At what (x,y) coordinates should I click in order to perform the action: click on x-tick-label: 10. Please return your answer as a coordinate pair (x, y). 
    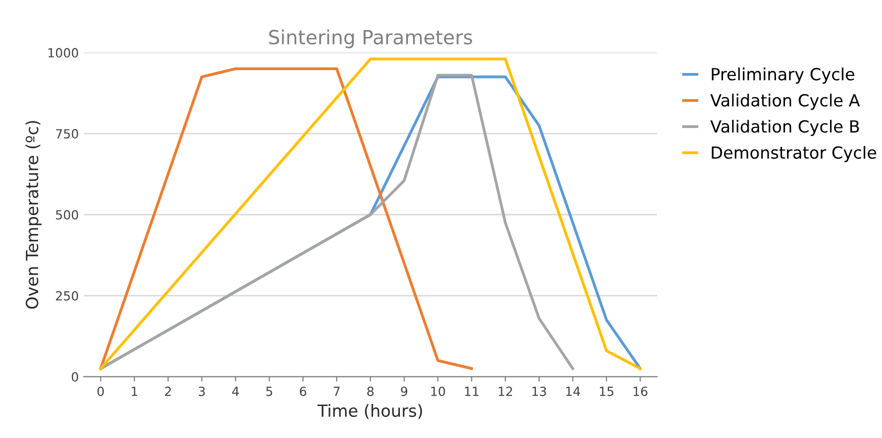
    Looking at the image, I should click on (438, 391).